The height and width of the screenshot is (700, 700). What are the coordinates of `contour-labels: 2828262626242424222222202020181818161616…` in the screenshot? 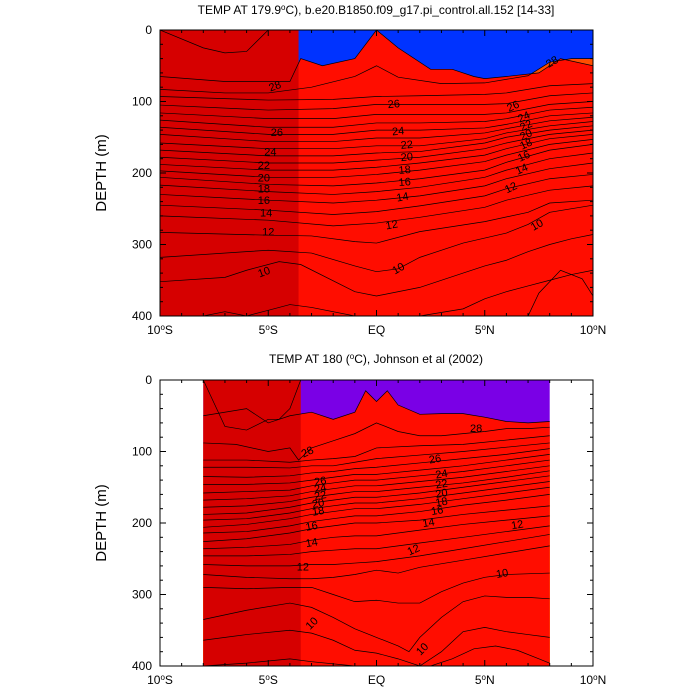 It's located at (408, 167).